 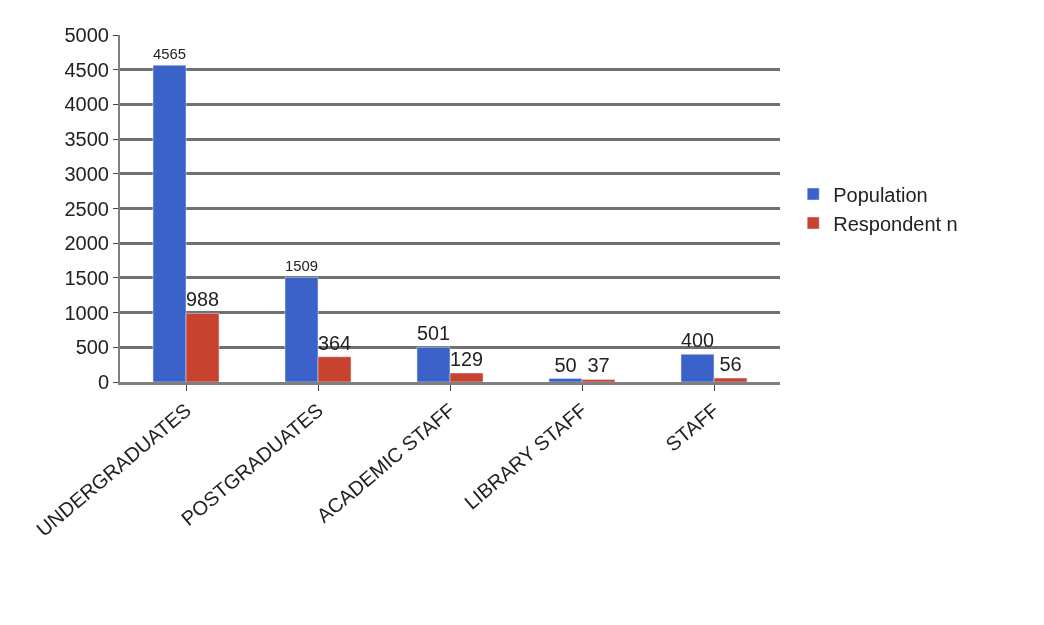 What do you see at coordinates (433, 333) in the screenshot?
I see `data-label: 501` at bounding box center [433, 333].